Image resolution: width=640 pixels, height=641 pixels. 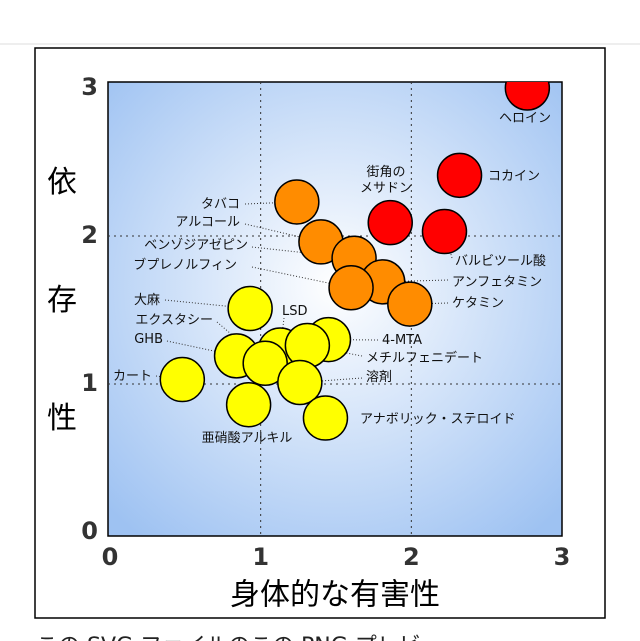 I want to click on point-label: カート, so click(x=132, y=376).